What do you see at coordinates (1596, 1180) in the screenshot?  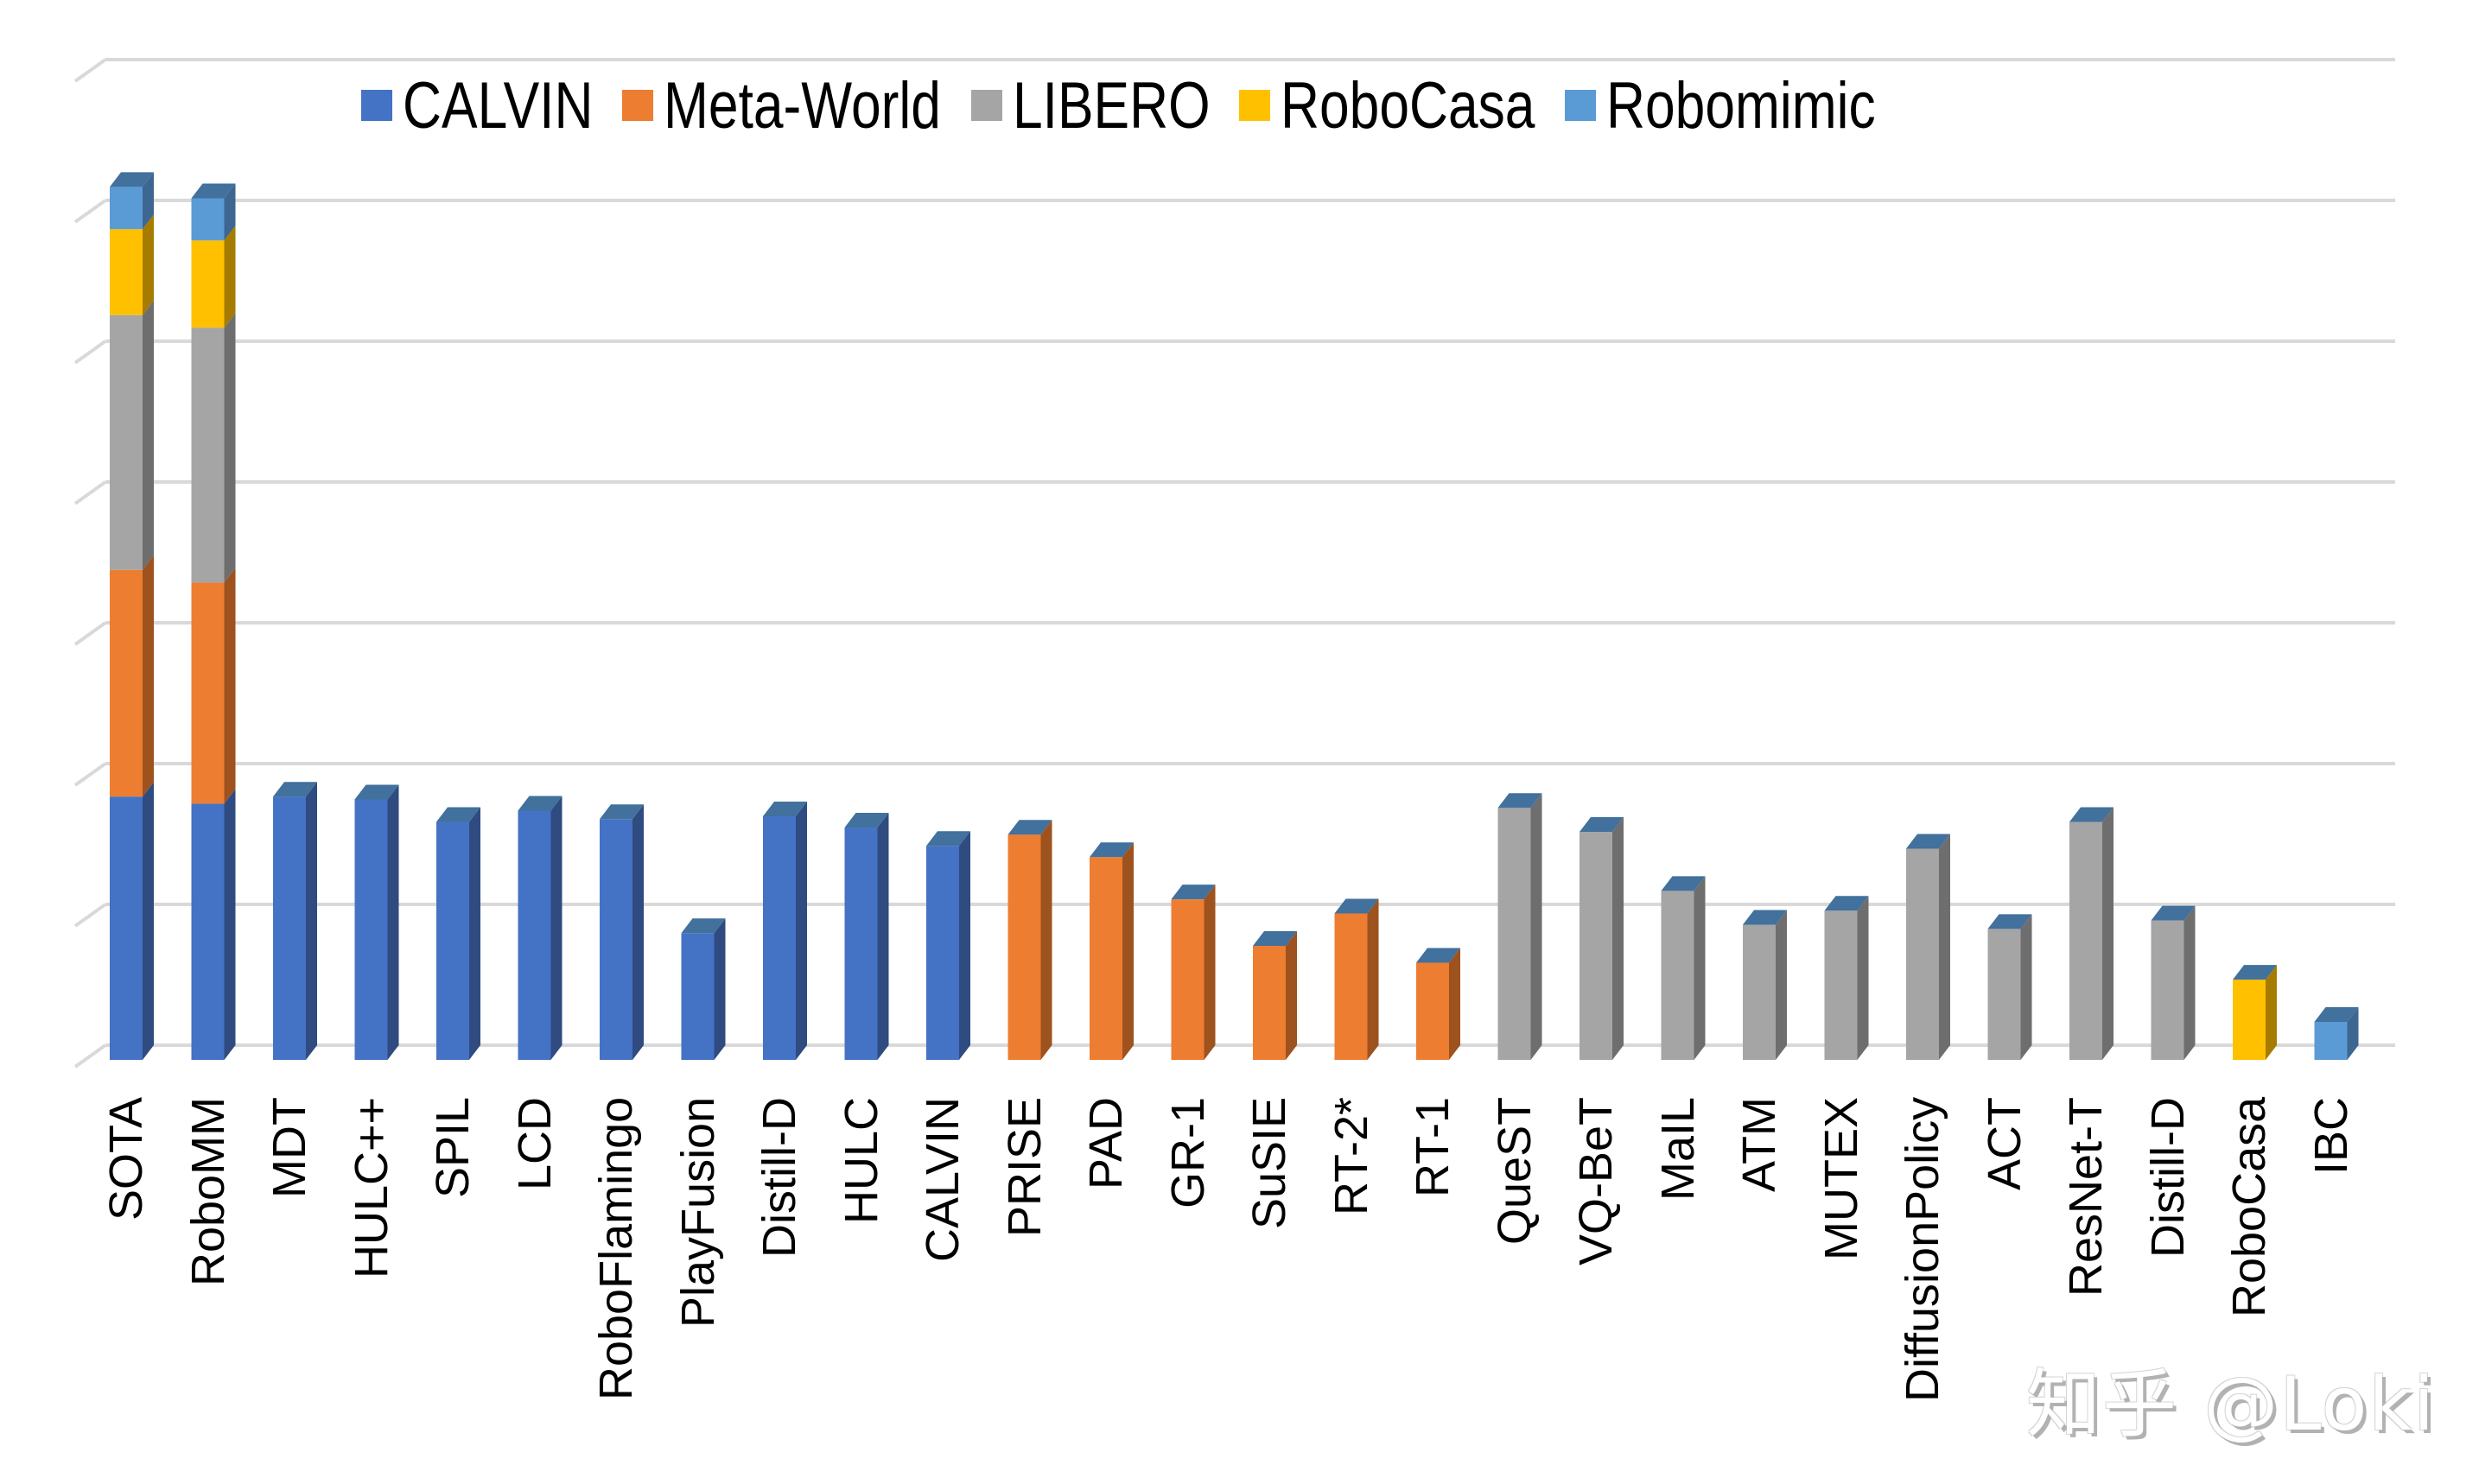 I see `x-axis-label: VQ-BeT` at bounding box center [1596, 1180].